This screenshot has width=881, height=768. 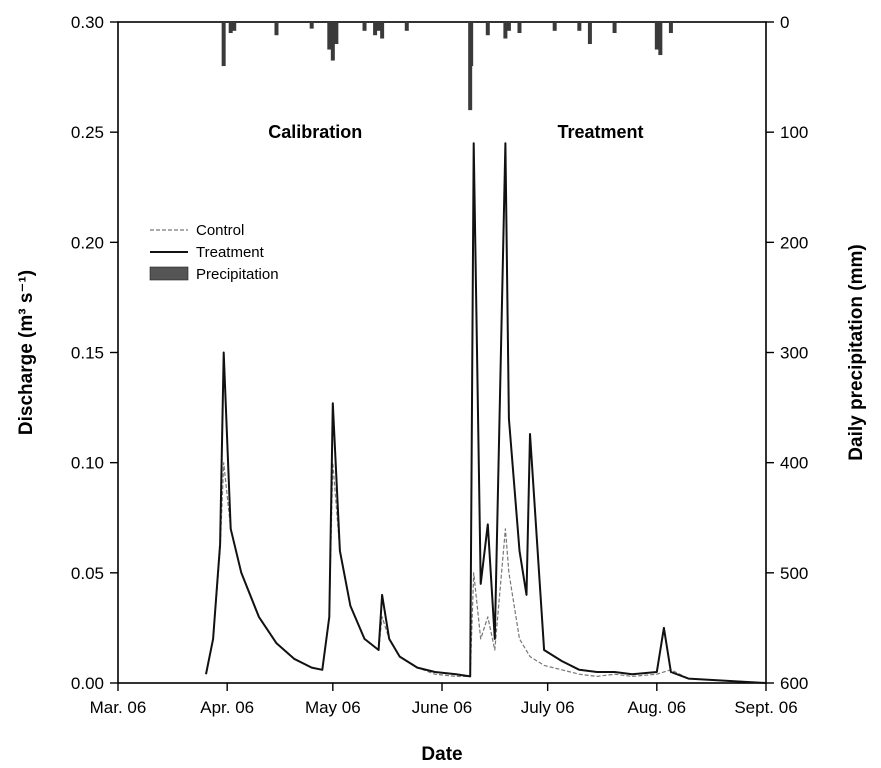 I want to click on y2-tick-label: 200, so click(x=794, y=242).